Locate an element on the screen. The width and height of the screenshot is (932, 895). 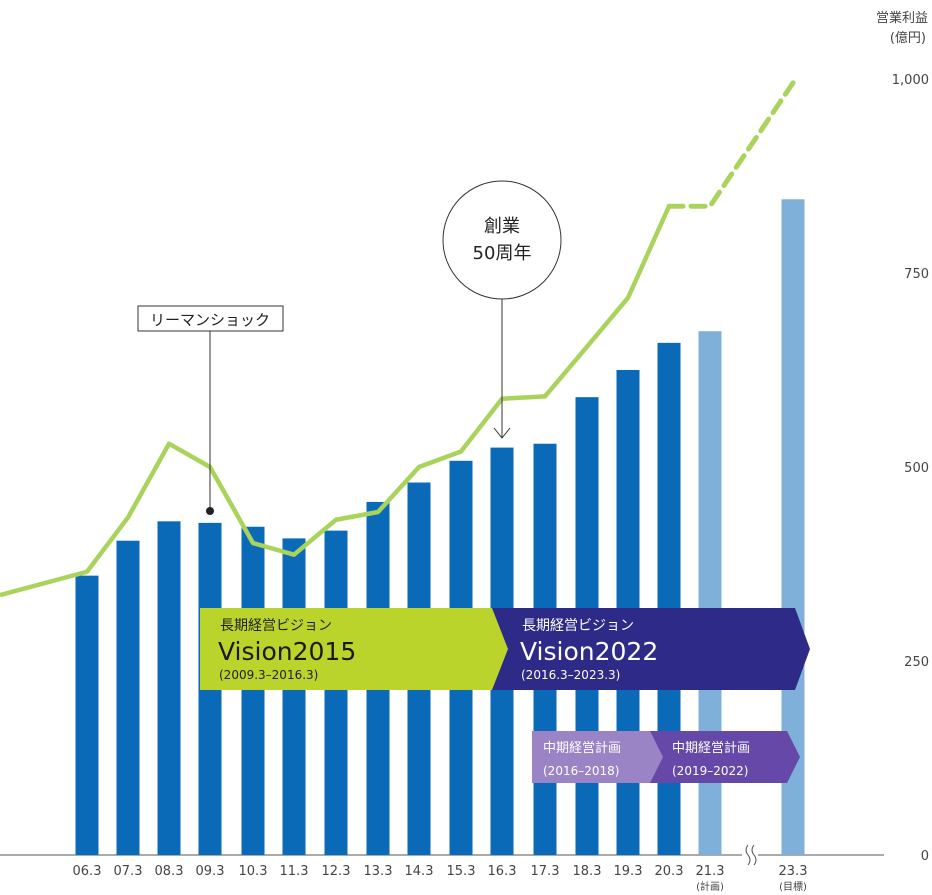
x-tick-label: 16.3 is located at coordinates (502, 871).